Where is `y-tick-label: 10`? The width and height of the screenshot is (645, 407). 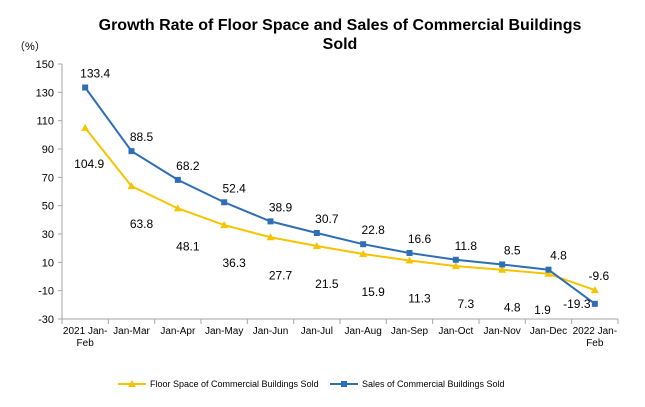 y-tick-label: 10 is located at coordinates (48, 263).